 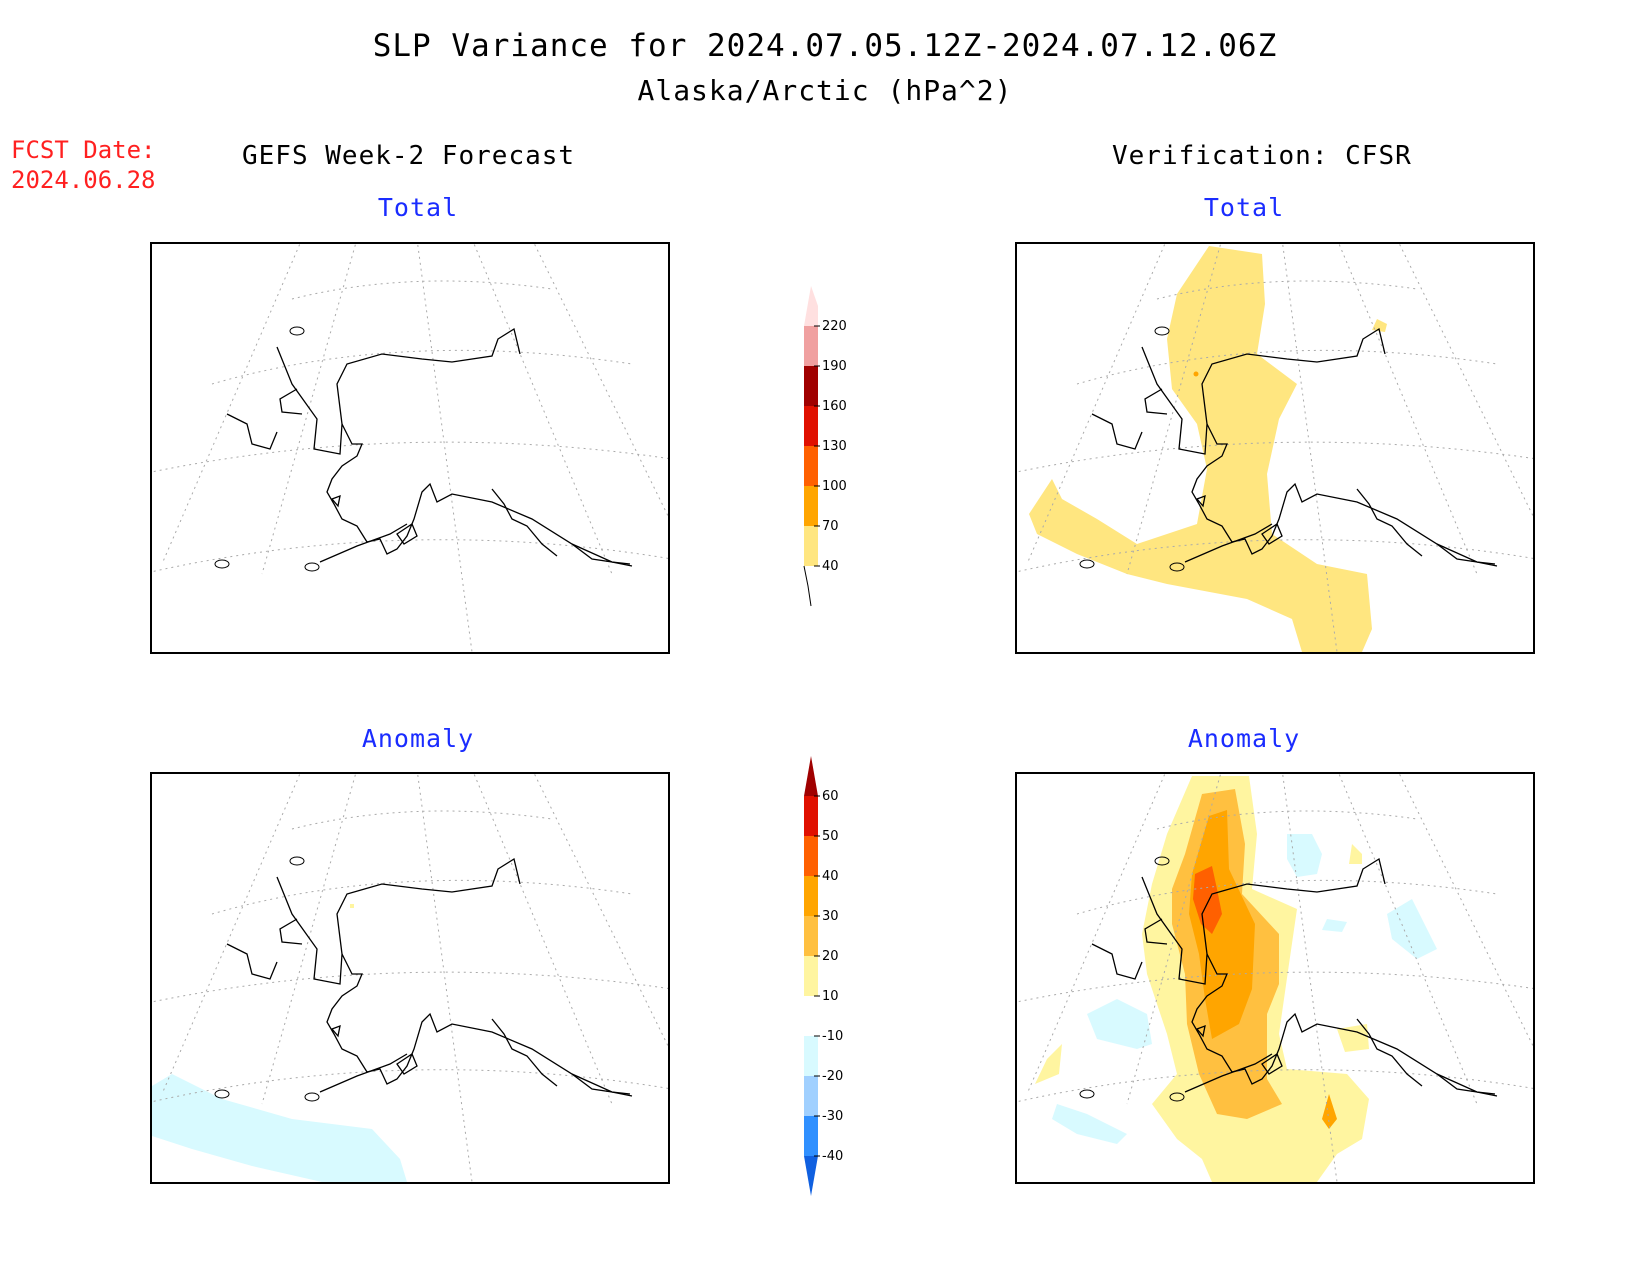 I want to click on colorbar-tick-label: 70, so click(x=830, y=526).